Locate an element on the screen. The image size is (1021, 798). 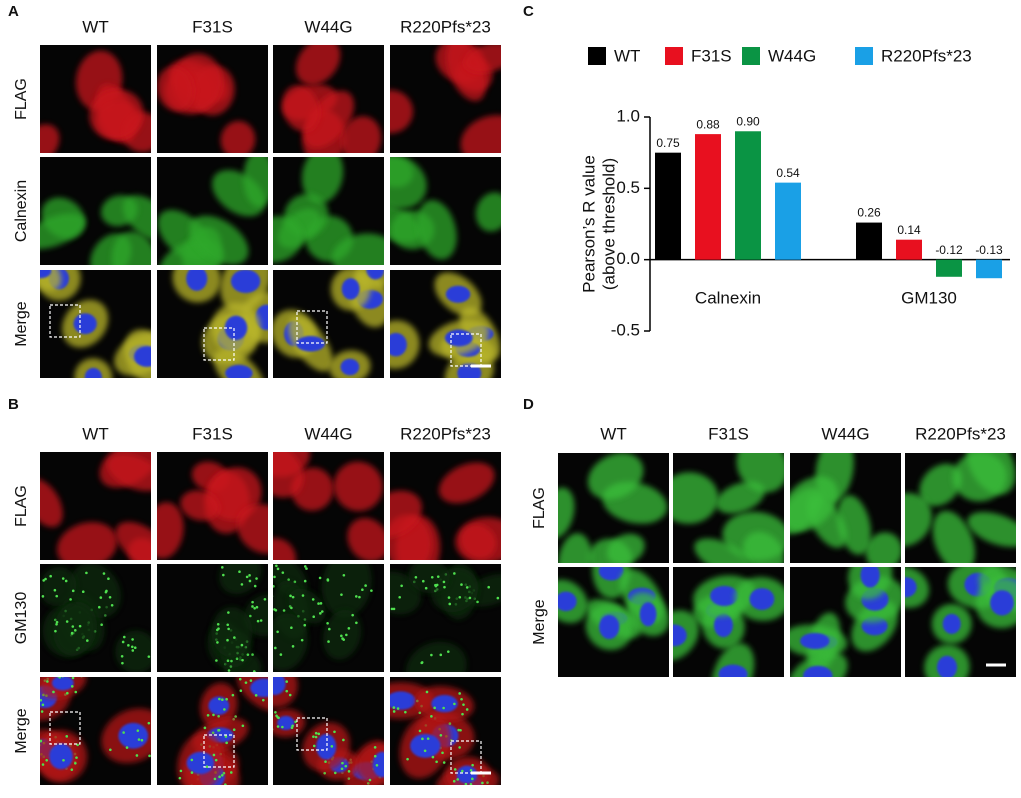
panel-label: C is located at coordinates (528, 11).